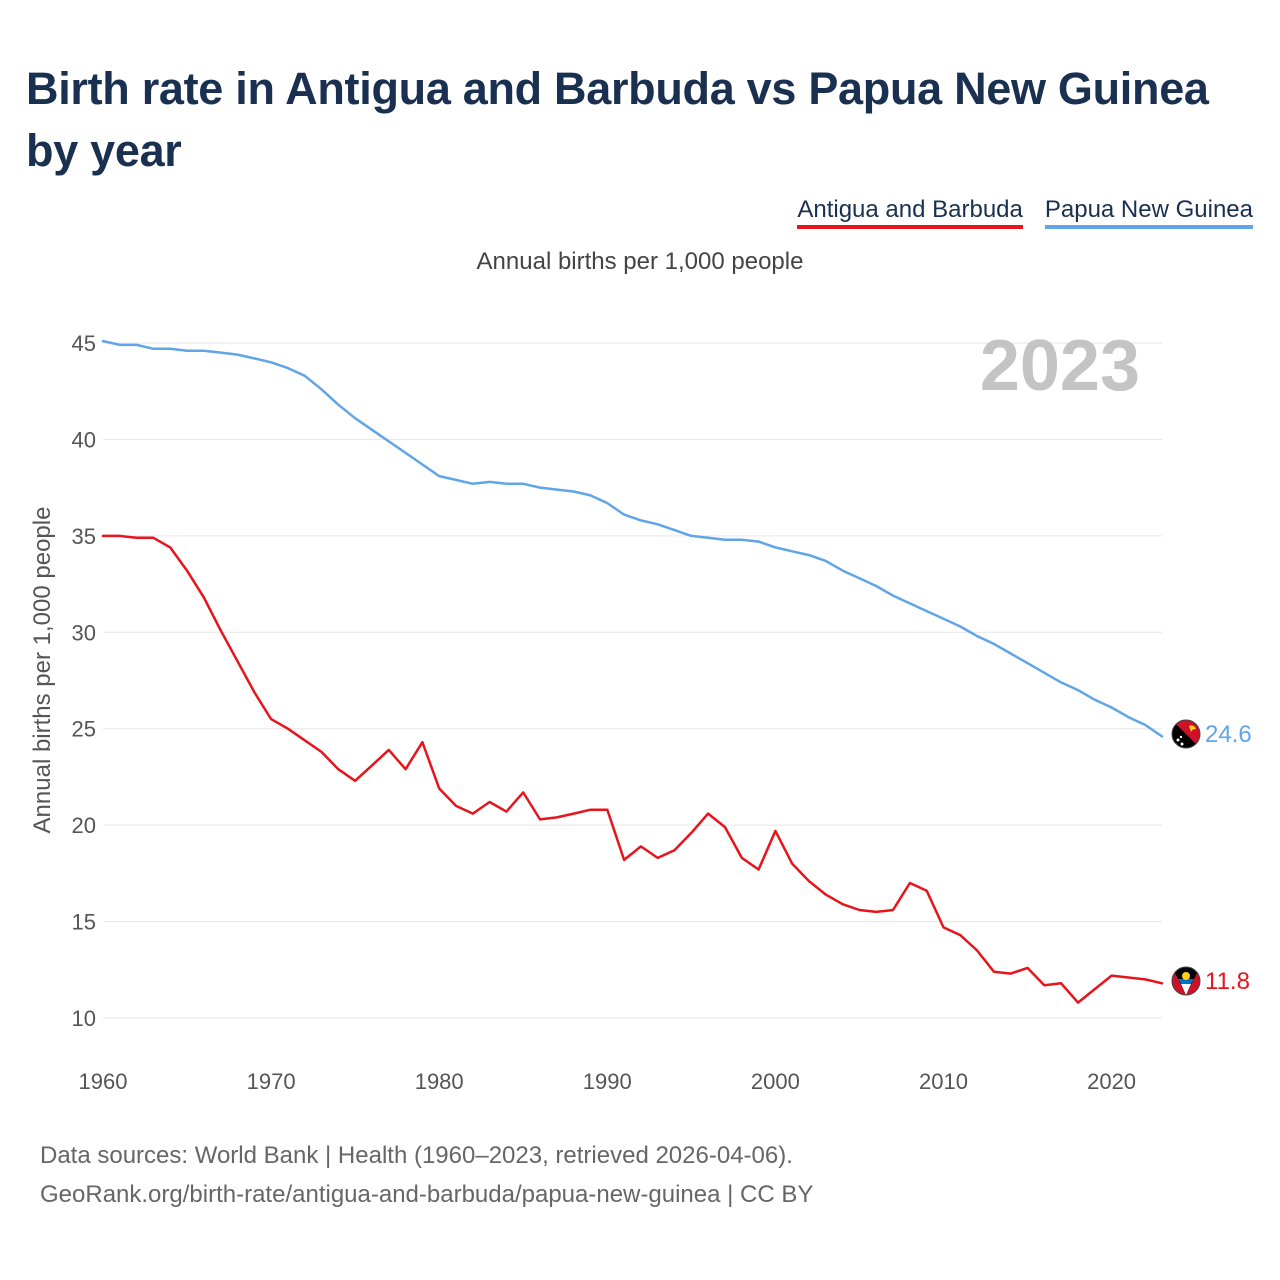 The height and width of the screenshot is (1280, 1280). Describe the element at coordinates (84, 922) in the screenshot. I see `y-tick-label: 15` at that location.